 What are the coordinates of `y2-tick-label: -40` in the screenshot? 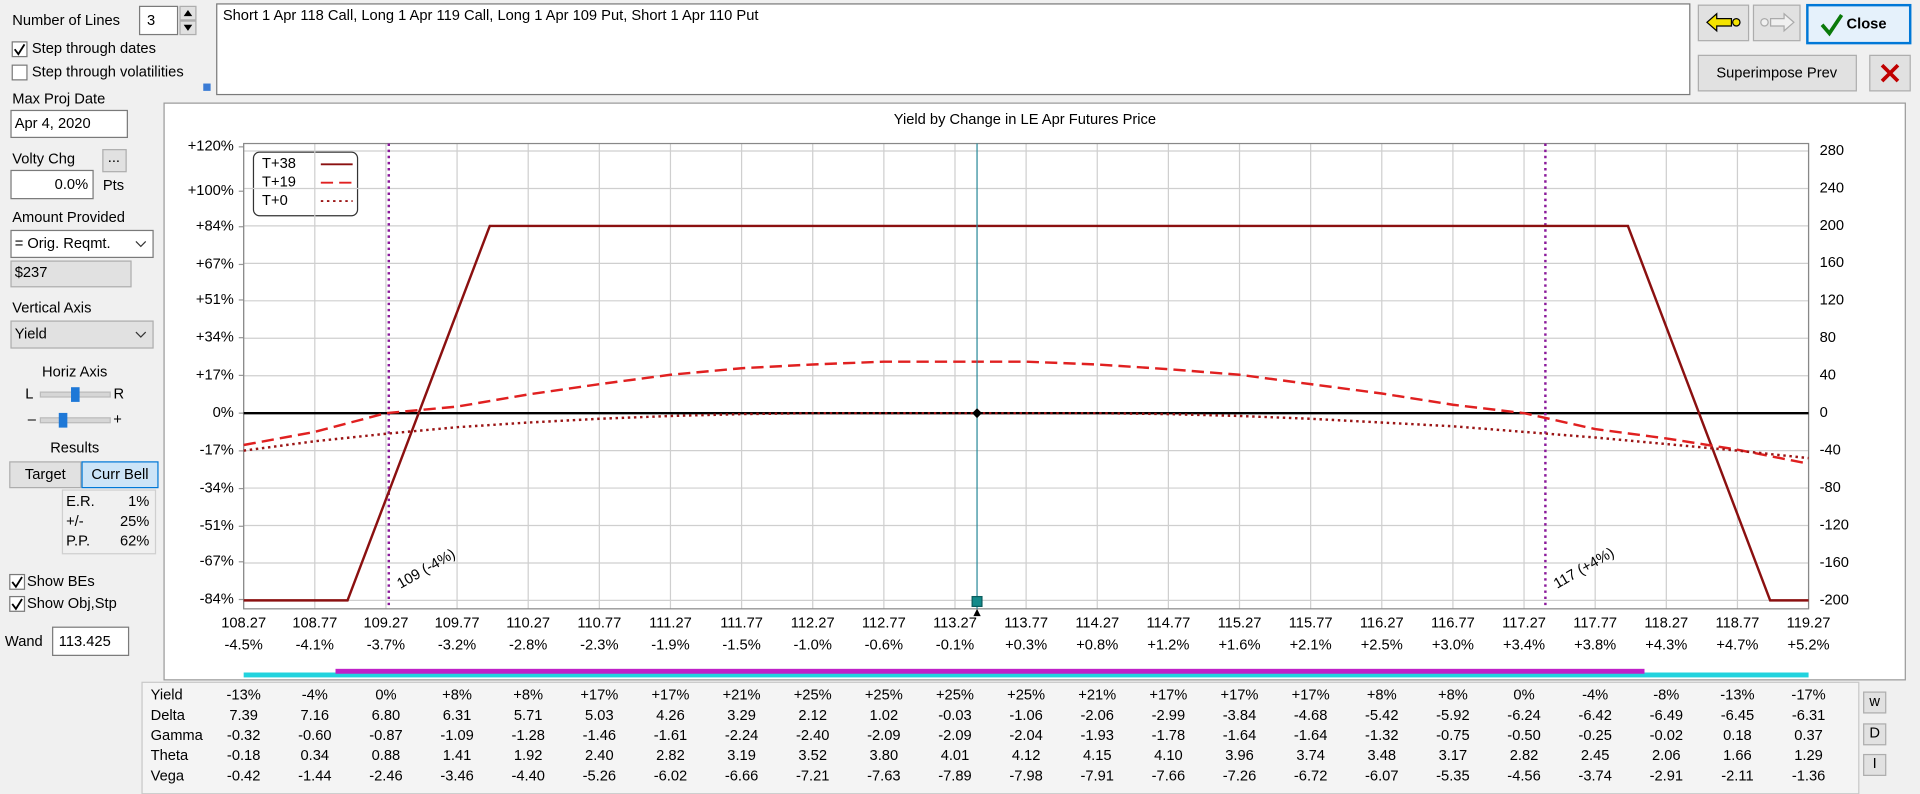 It's located at (1830, 450).